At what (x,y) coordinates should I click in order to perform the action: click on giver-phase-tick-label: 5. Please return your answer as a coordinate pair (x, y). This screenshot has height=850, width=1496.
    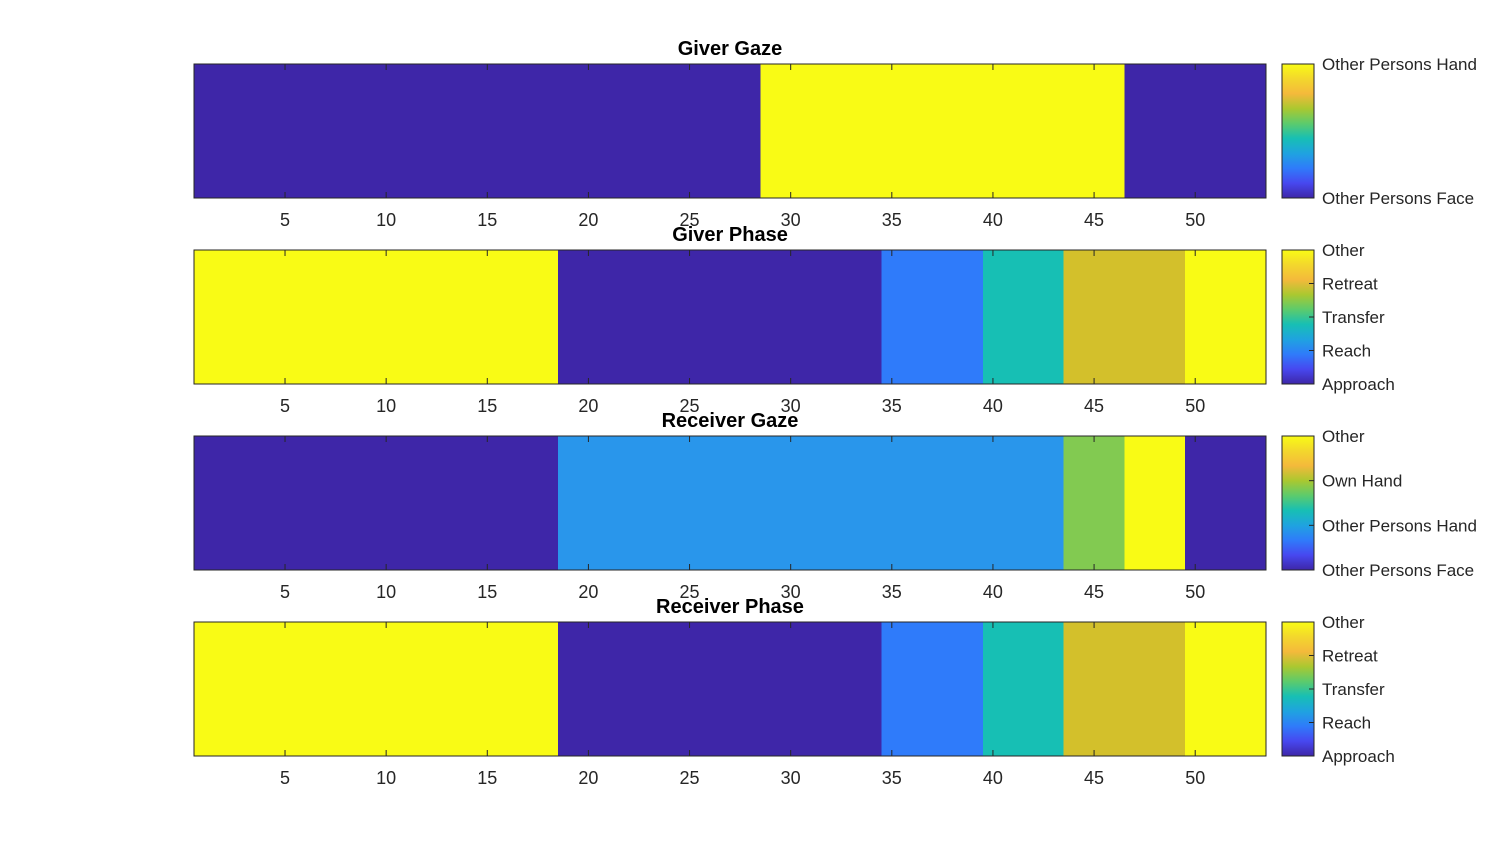
    Looking at the image, I should click on (285, 406).